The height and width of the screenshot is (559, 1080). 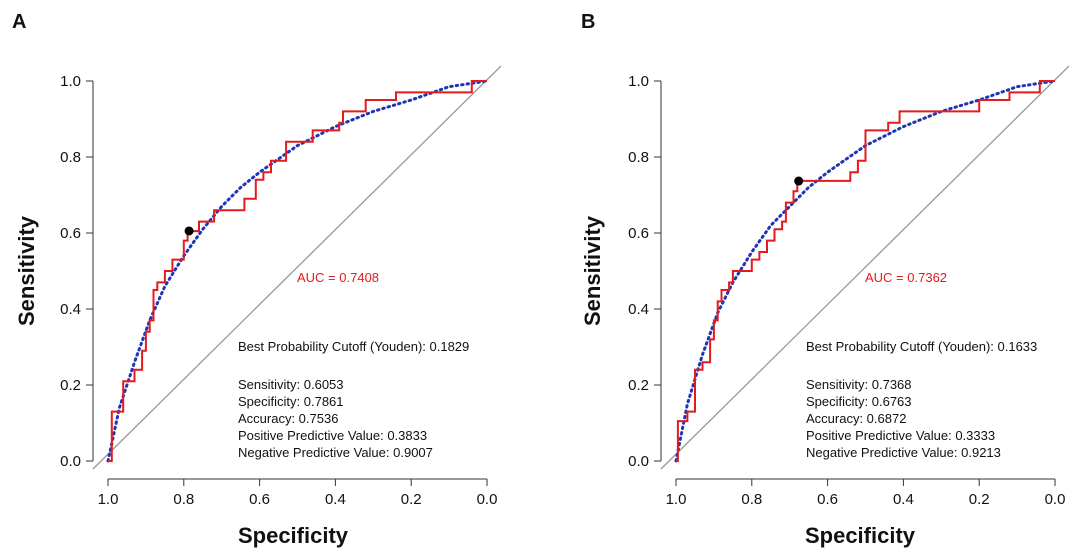 What do you see at coordinates (19, 22) in the screenshot?
I see `panel-letter: A` at bounding box center [19, 22].